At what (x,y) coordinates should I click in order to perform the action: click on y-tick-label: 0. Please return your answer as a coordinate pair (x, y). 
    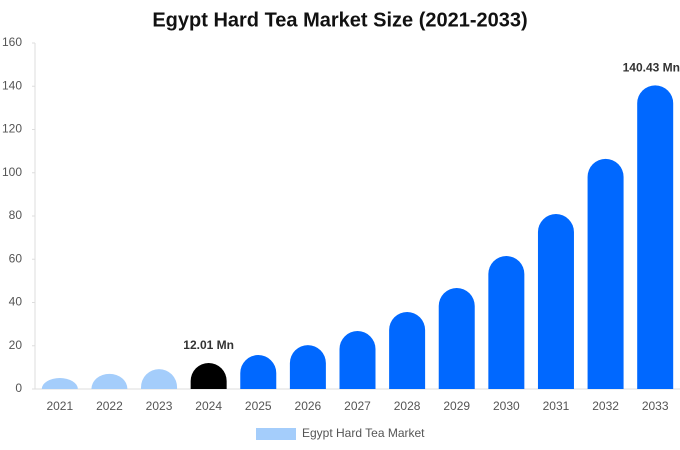
    Looking at the image, I should click on (18, 388).